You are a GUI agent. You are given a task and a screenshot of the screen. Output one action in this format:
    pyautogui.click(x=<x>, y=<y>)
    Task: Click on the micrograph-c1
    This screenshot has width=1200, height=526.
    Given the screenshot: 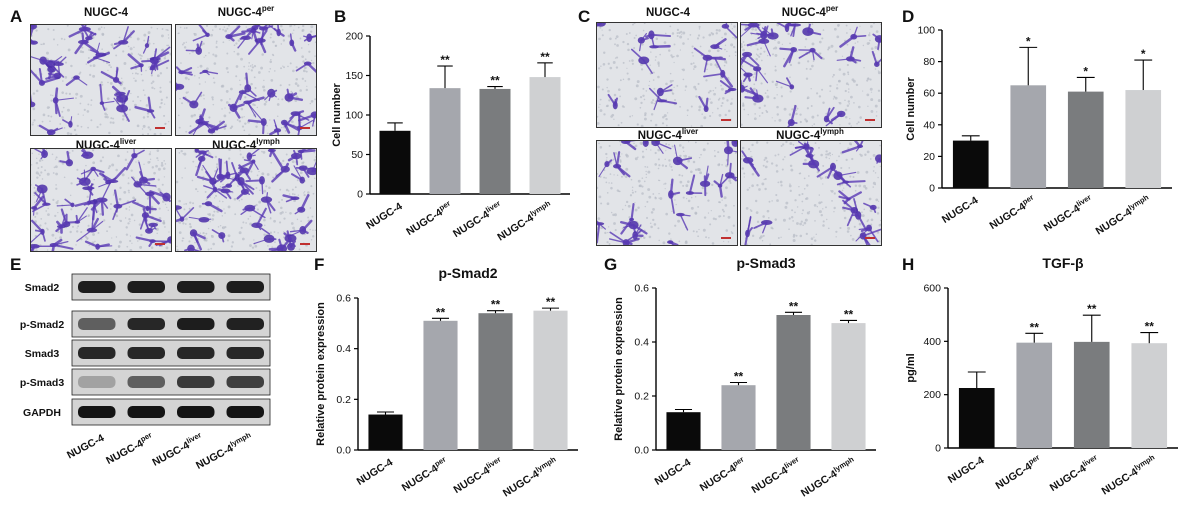 What is the action you would take?
    pyautogui.click(x=667, y=75)
    